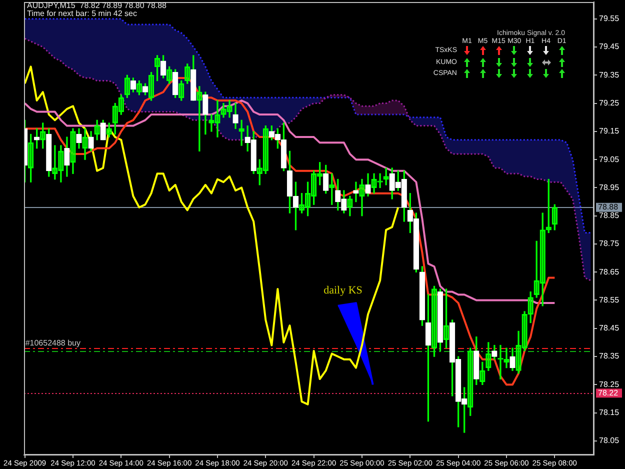 The width and height of the screenshot is (625, 469). I want to click on annotation: daily KS, so click(343, 290).